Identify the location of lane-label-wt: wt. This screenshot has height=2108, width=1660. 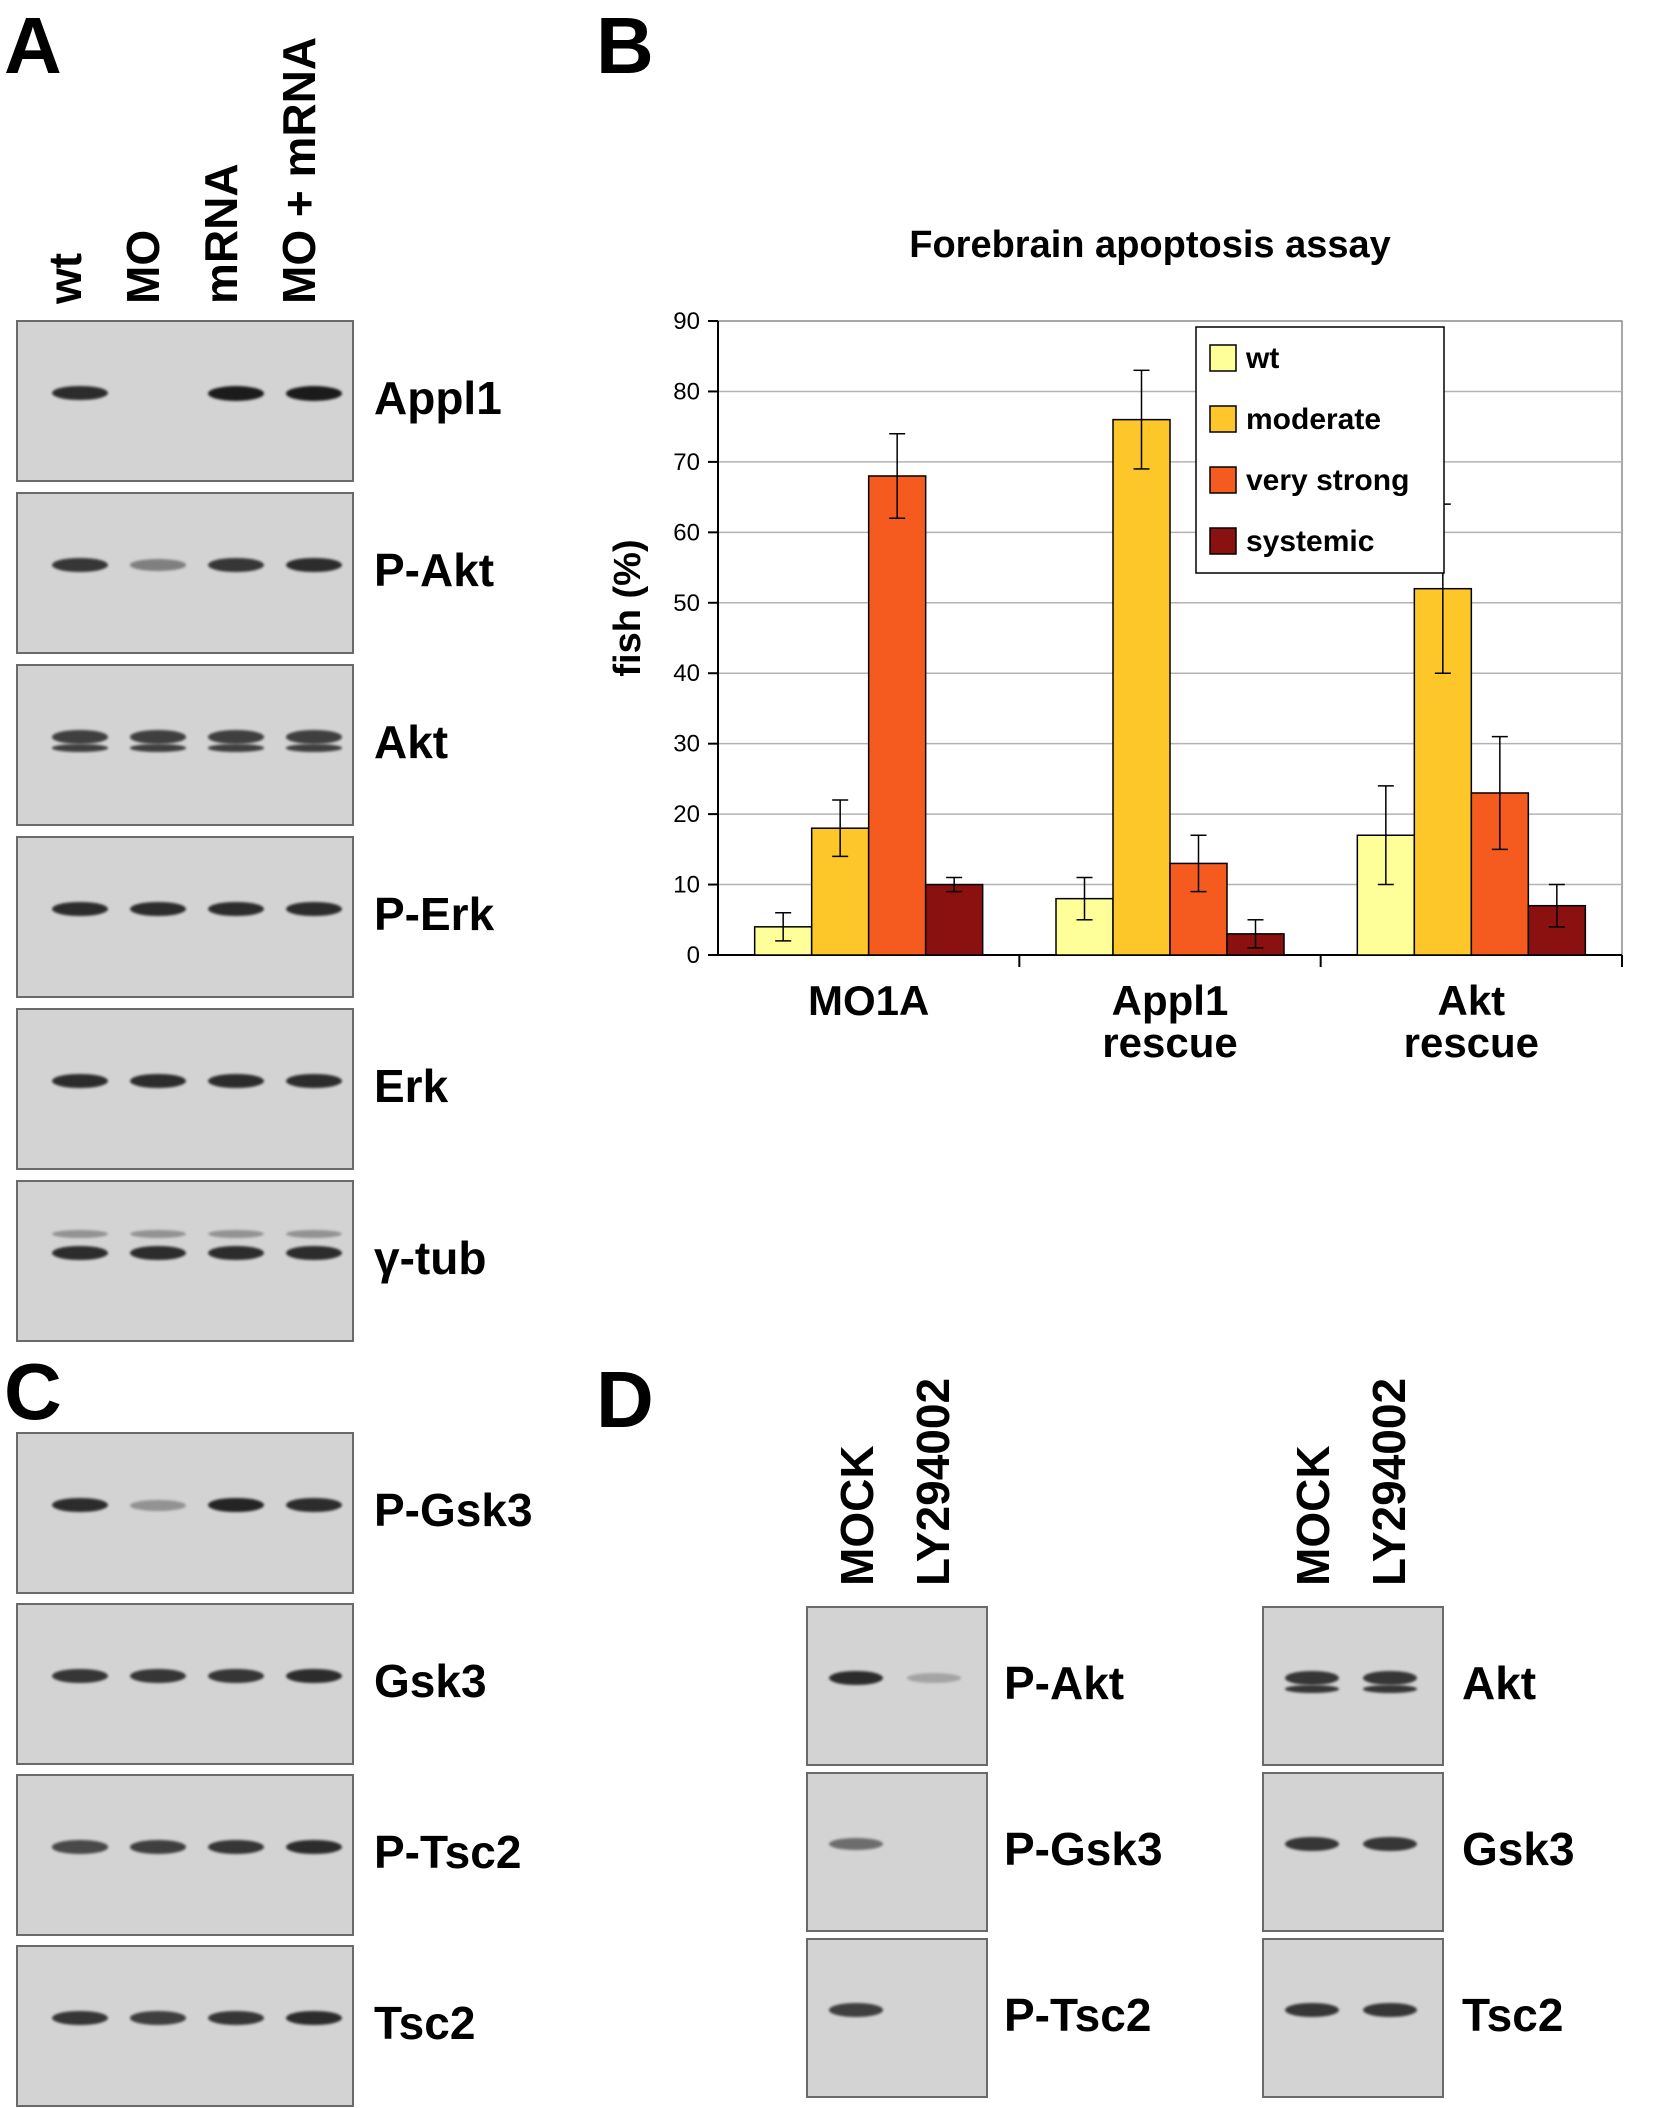
(65, 278).